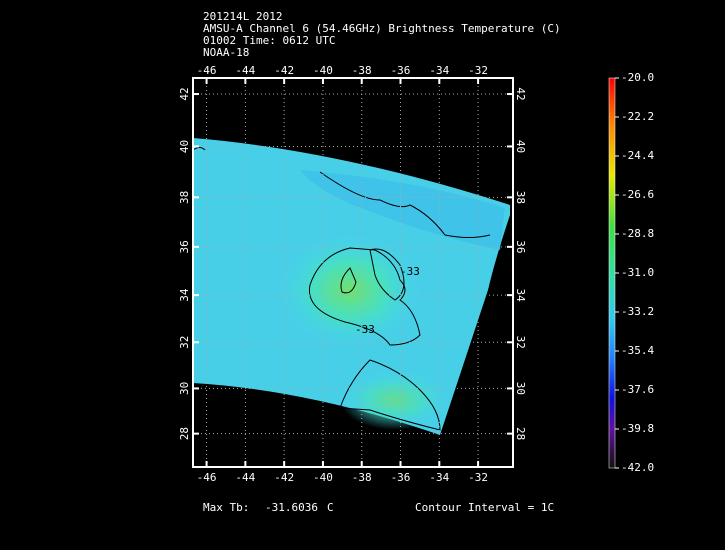 Image resolution: width=725 pixels, height=550 pixels. Describe the element at coordinates (637, 77) in the screenshot. I see `colorbar-label: -20.0` at that location.